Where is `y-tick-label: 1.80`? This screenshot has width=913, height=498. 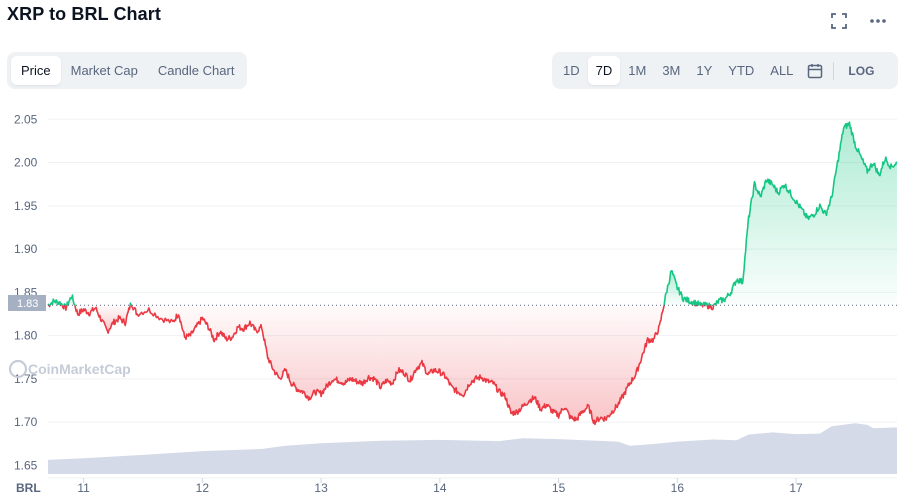 y-tick-label: 1.80 is located at coordinates (26, 336).